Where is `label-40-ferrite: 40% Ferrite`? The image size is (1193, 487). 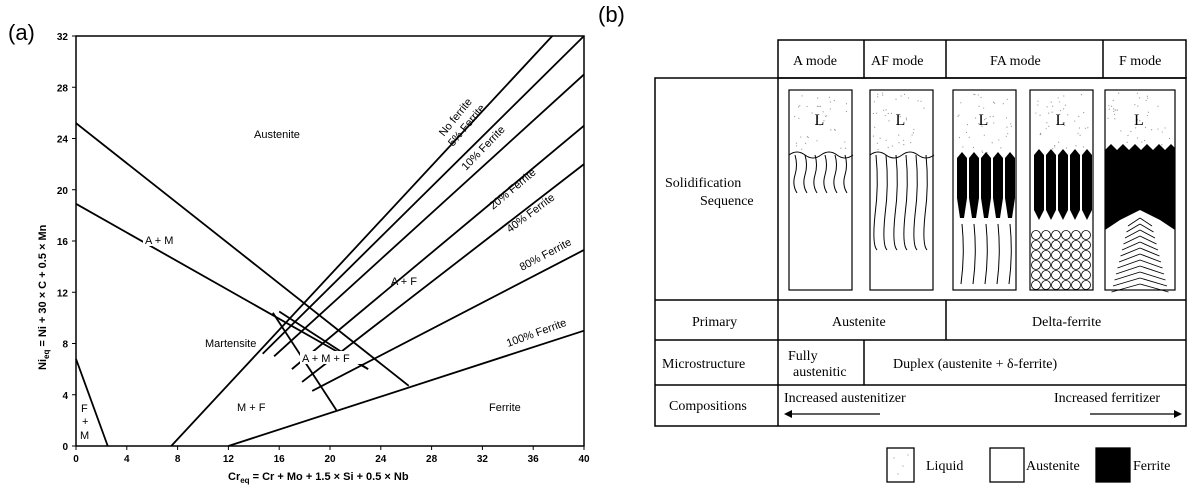
label-40-ferrite: 40% Ferrite is located at coordinates (531, 214).